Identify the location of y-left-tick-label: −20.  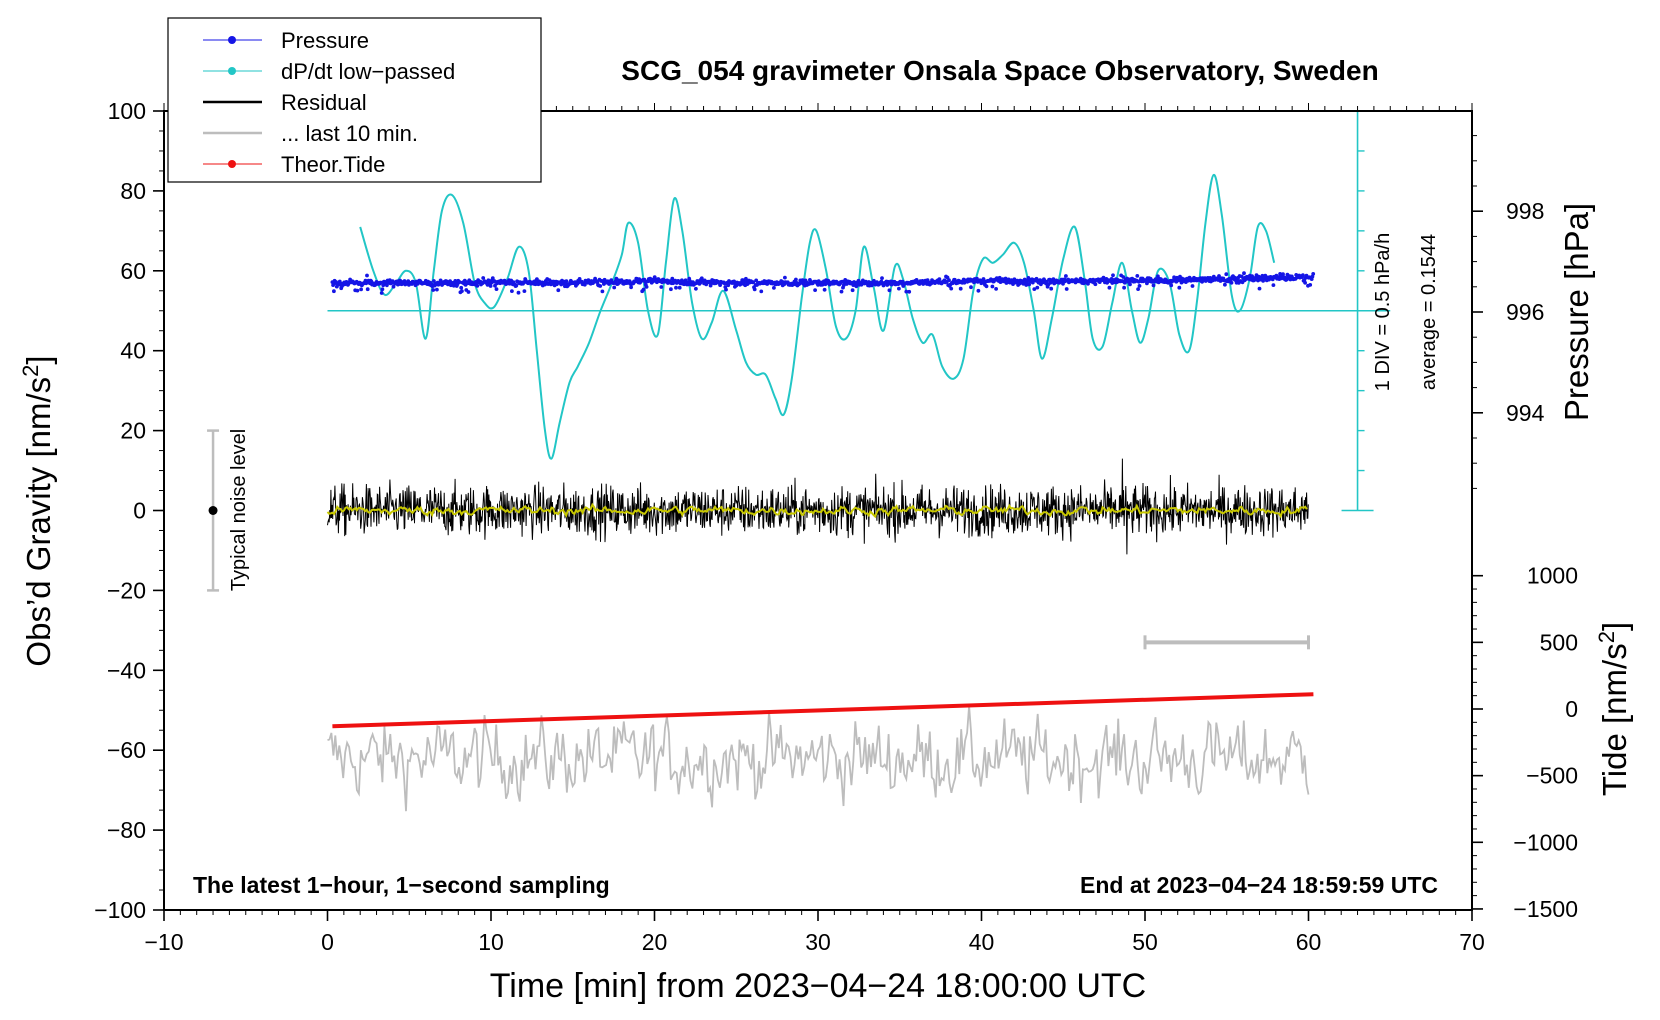
(126, 590).